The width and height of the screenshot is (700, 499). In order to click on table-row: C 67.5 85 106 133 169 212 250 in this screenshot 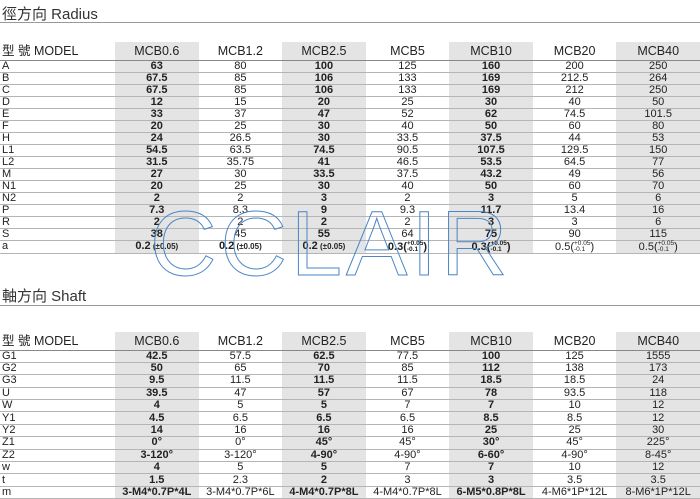, I will do `click(350, 90)`.